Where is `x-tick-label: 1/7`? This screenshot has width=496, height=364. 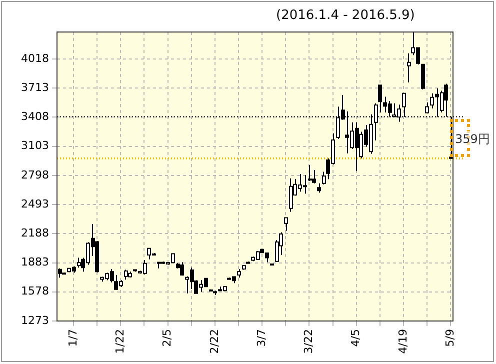
x-tick-label: 1/7 is located at coordinates (73, 338).